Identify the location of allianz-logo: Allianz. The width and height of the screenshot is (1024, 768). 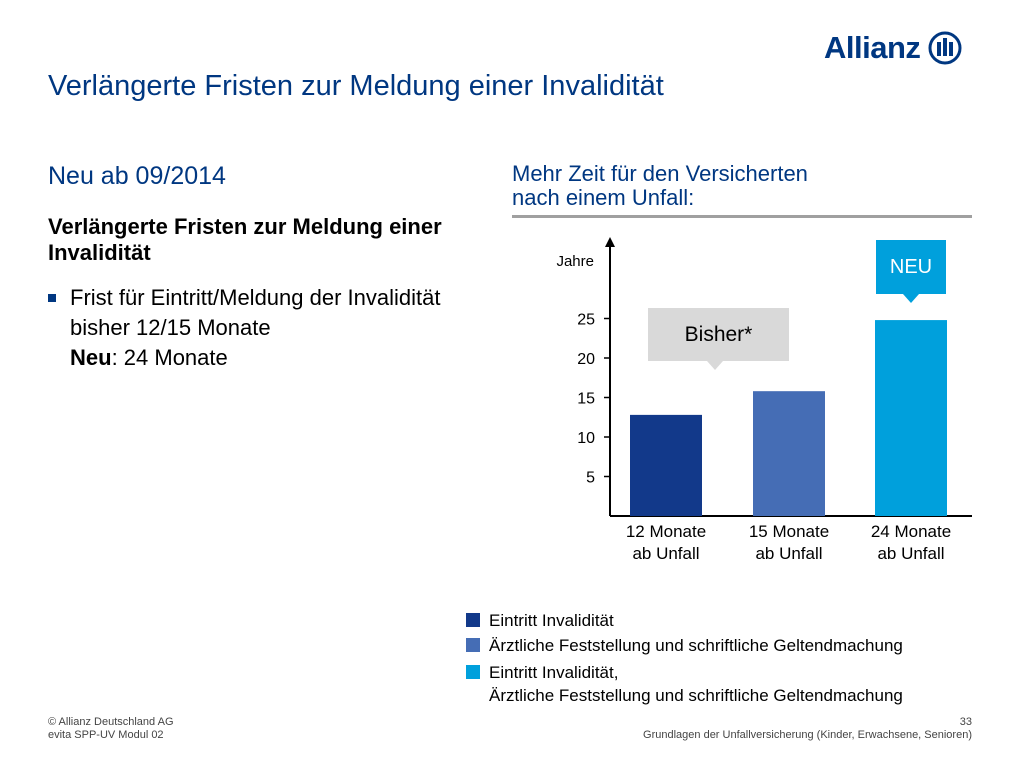
(893, 48).